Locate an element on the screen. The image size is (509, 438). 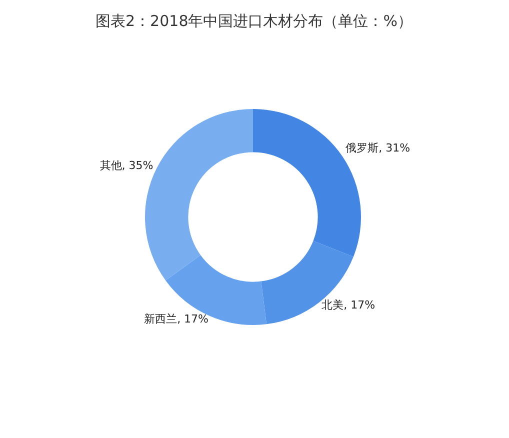
slice-label: 北美, 17% is located at coordinates (349, 305).